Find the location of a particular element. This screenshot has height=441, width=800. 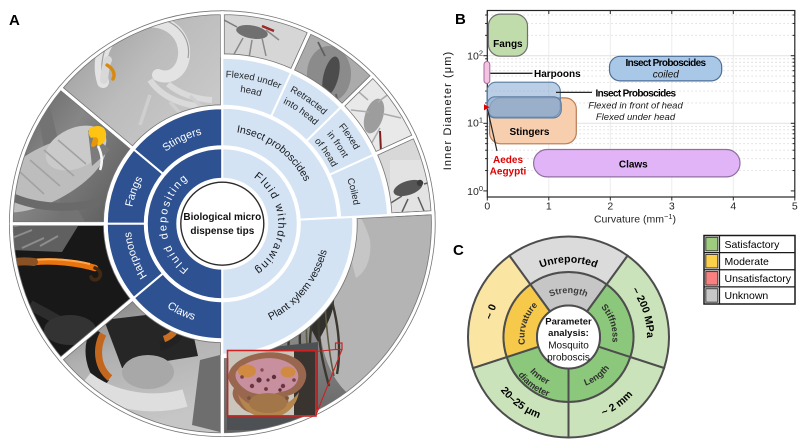

svg-text: Parameter is located at coordinates (568, 322).